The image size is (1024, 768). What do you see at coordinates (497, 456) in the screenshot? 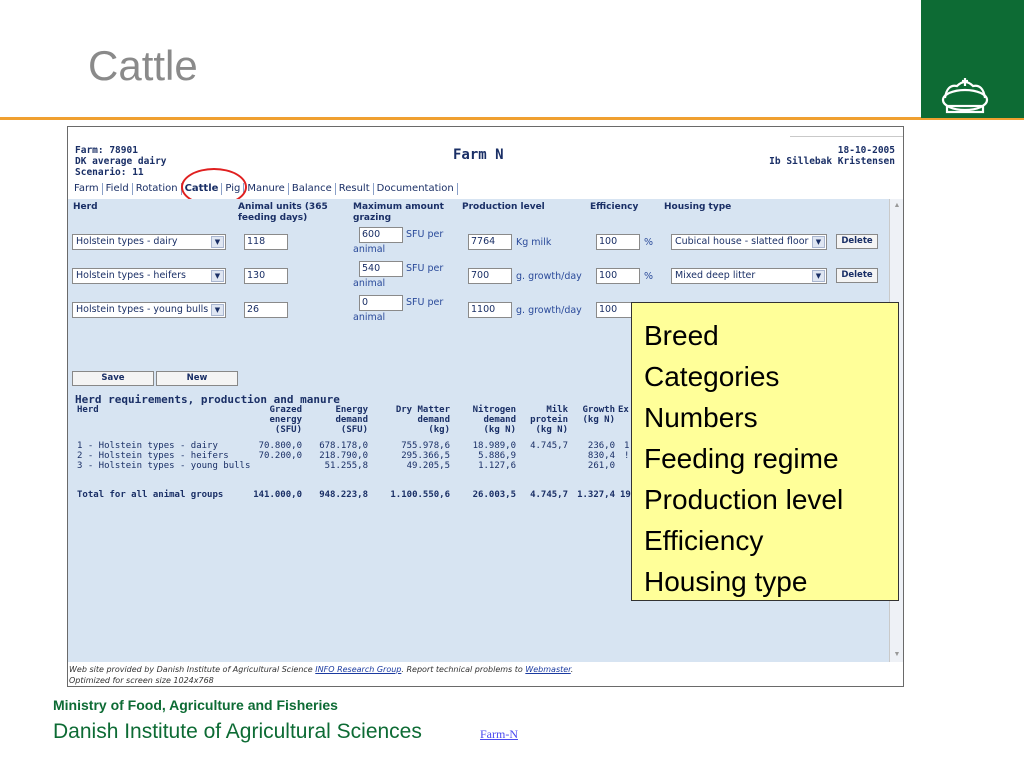
I see `req-cell-nitrogen: 5.886,9` at bounding box center [497, 456].